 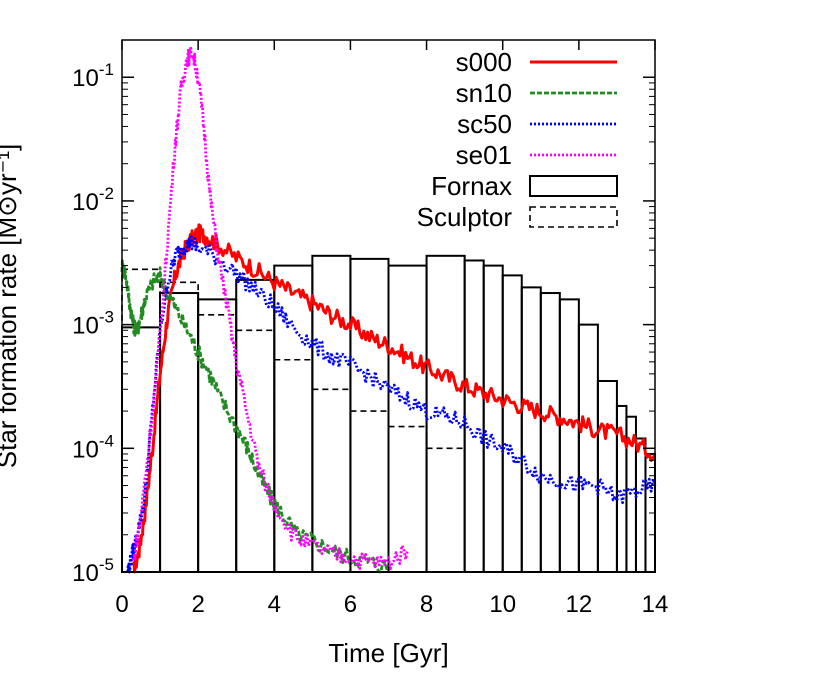 What do you see at coordinates (502, 604) in the screenshot?
I see `x-tick-label: 10` at bounding box center [502, 604].